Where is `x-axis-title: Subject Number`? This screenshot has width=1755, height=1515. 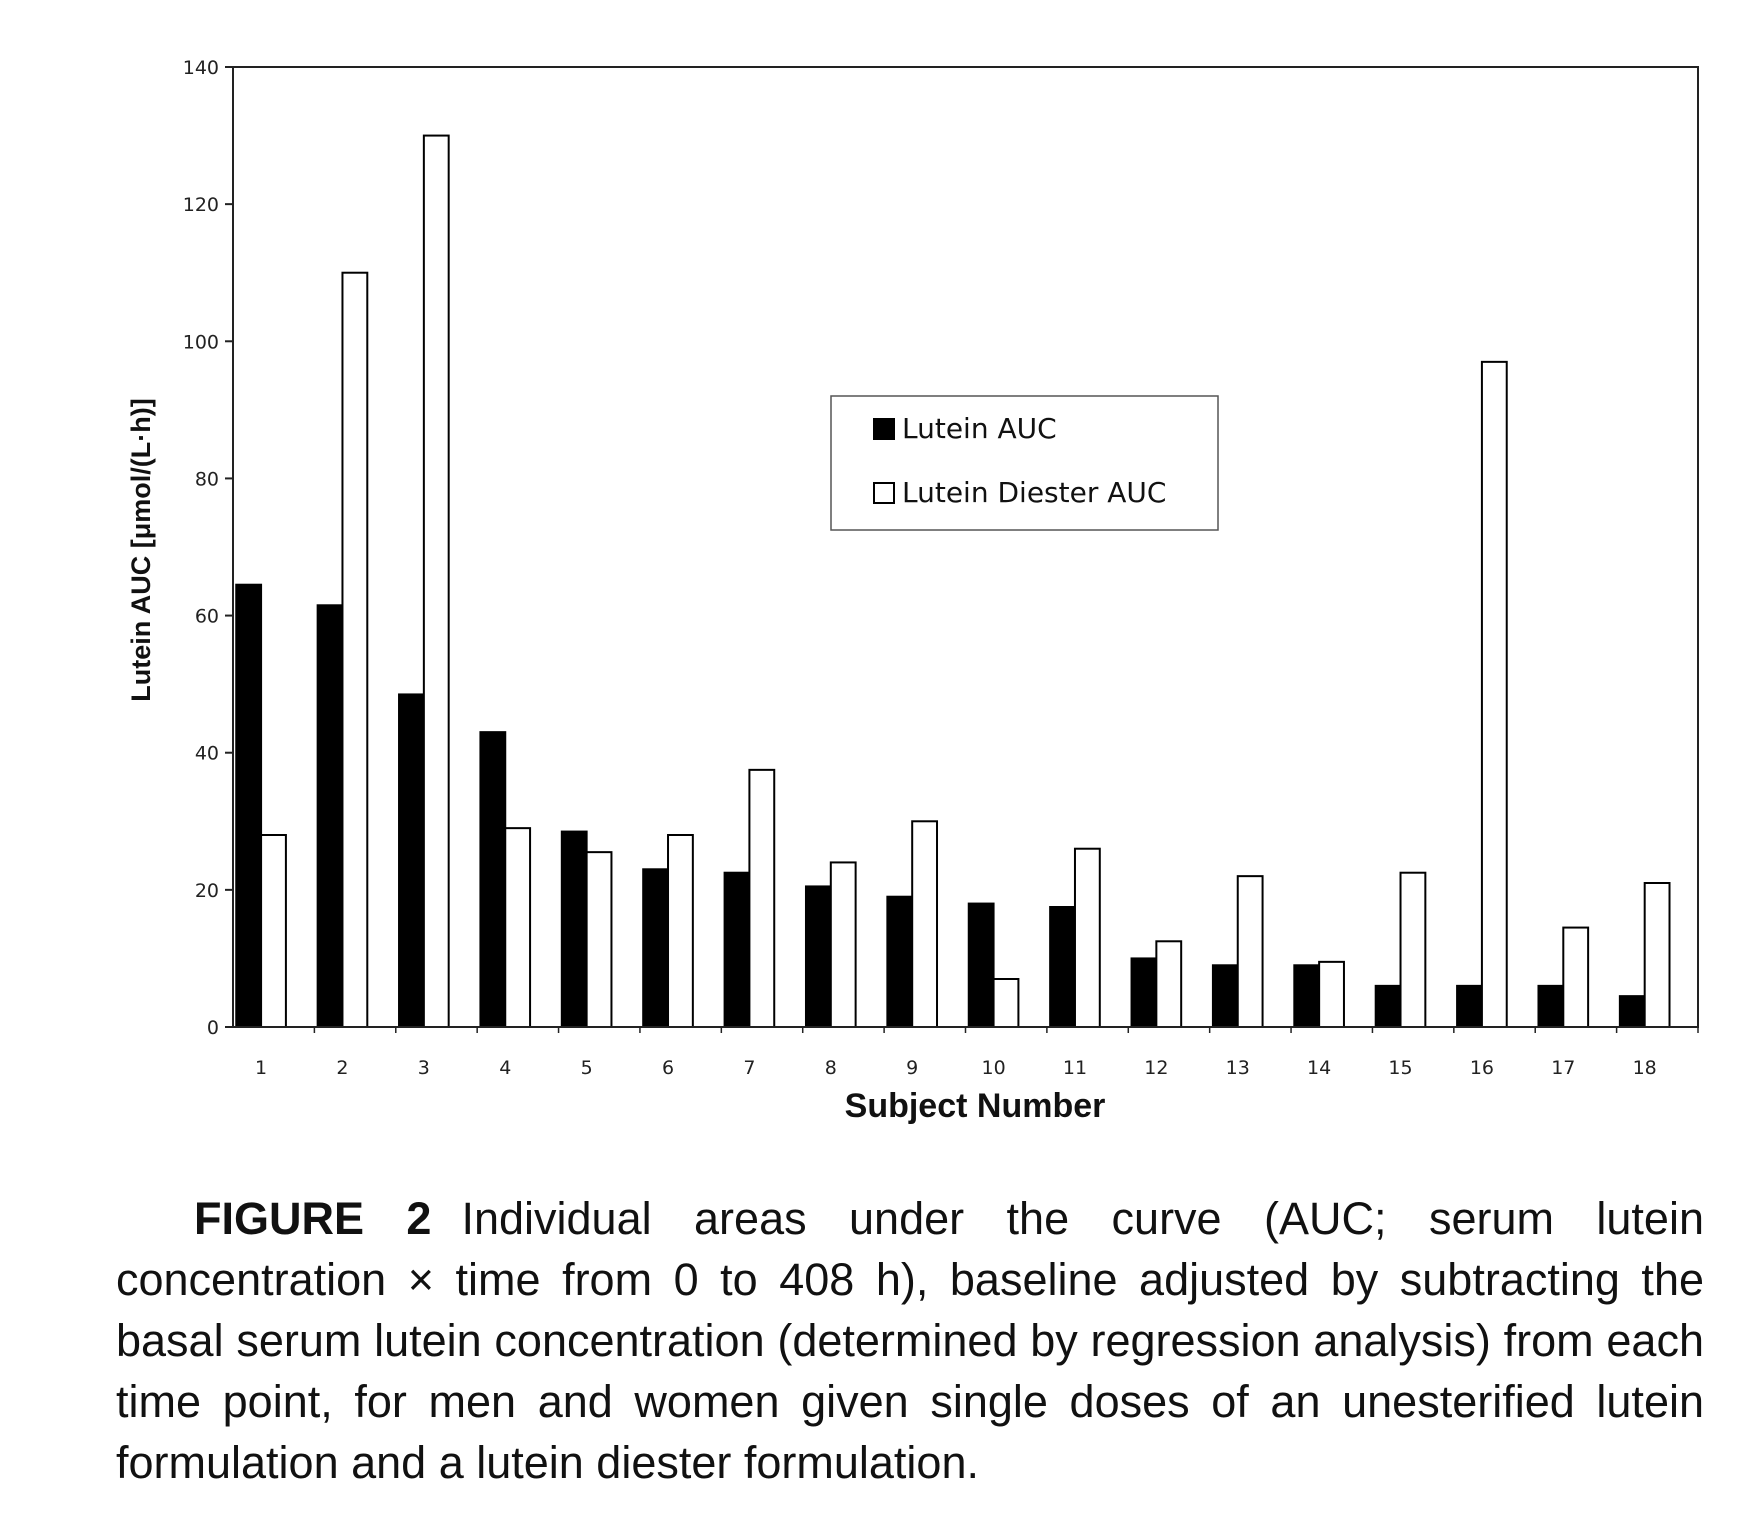
x-axis-title: Subject Number is located at coordinates (975, 1106).